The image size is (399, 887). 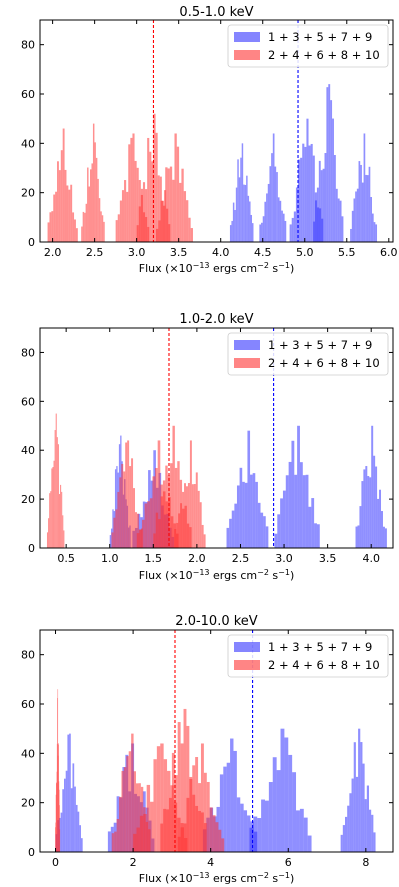 I want to click on x-axis-label-part: s, so click(x=273, y=268).